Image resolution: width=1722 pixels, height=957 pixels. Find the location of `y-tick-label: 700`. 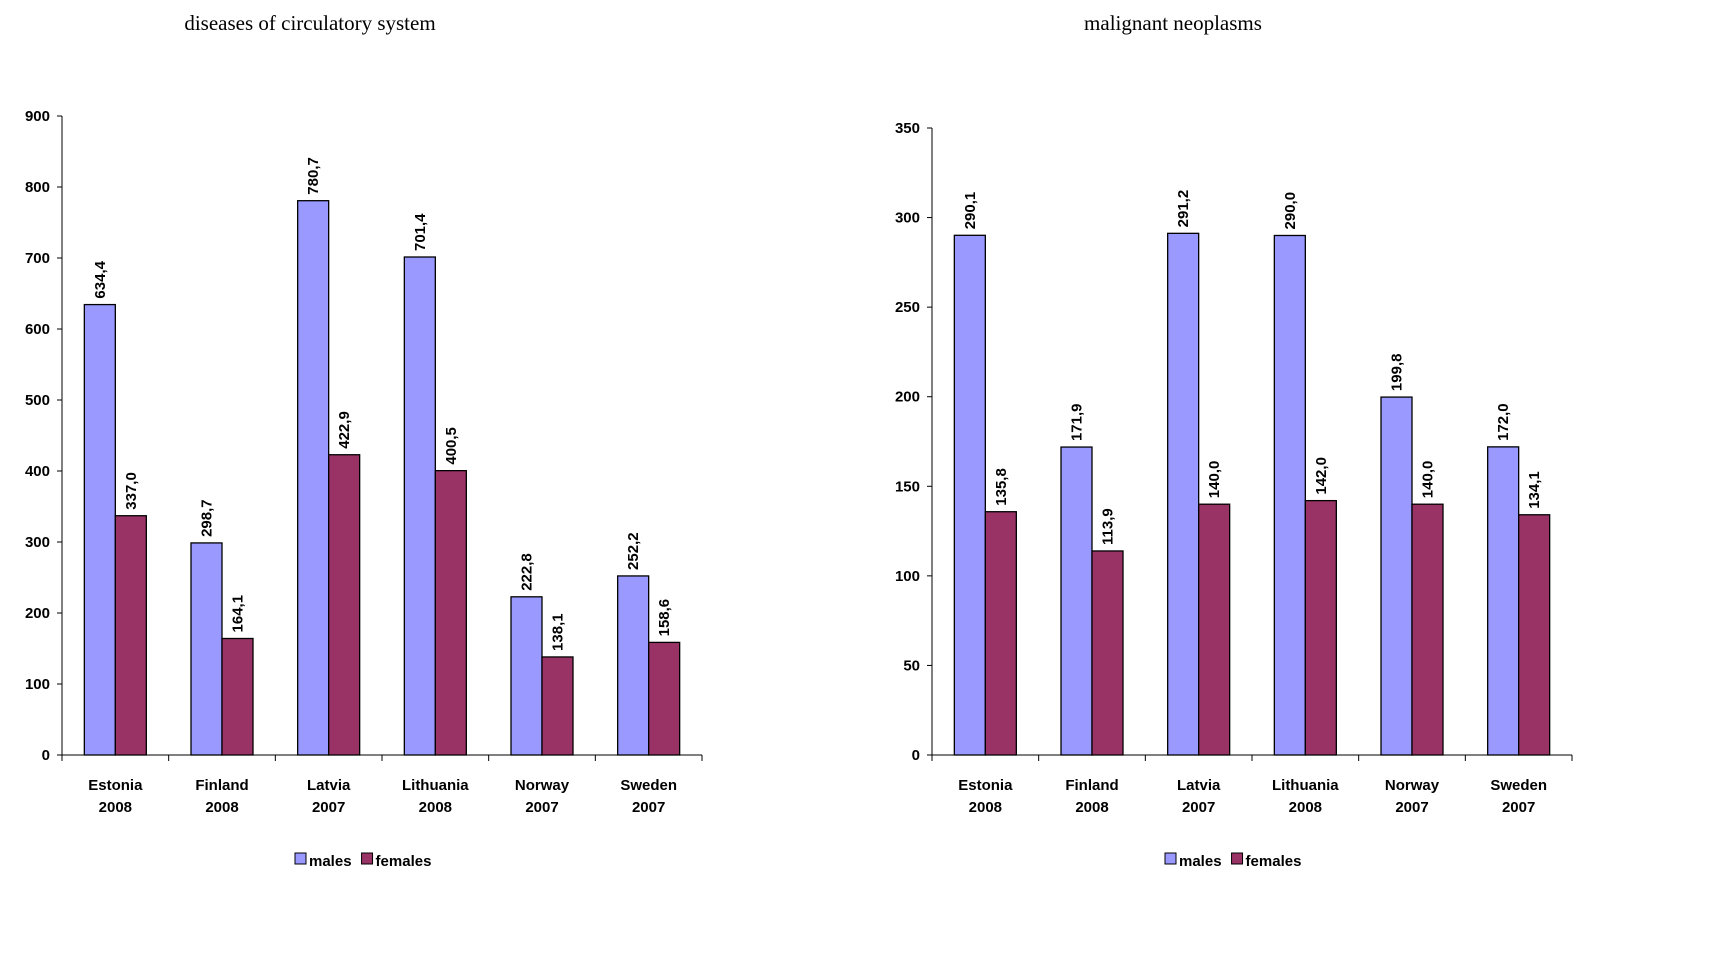

y-tick-label: 700 is located at coordinates (37, 258).